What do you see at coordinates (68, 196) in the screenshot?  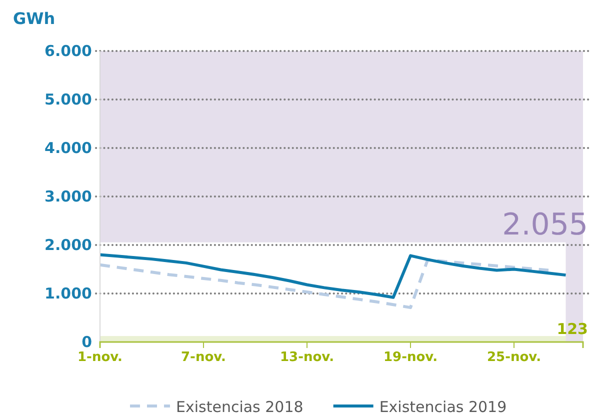 I see `y-tick-label: 3.000` at bounding box center [68, 196].